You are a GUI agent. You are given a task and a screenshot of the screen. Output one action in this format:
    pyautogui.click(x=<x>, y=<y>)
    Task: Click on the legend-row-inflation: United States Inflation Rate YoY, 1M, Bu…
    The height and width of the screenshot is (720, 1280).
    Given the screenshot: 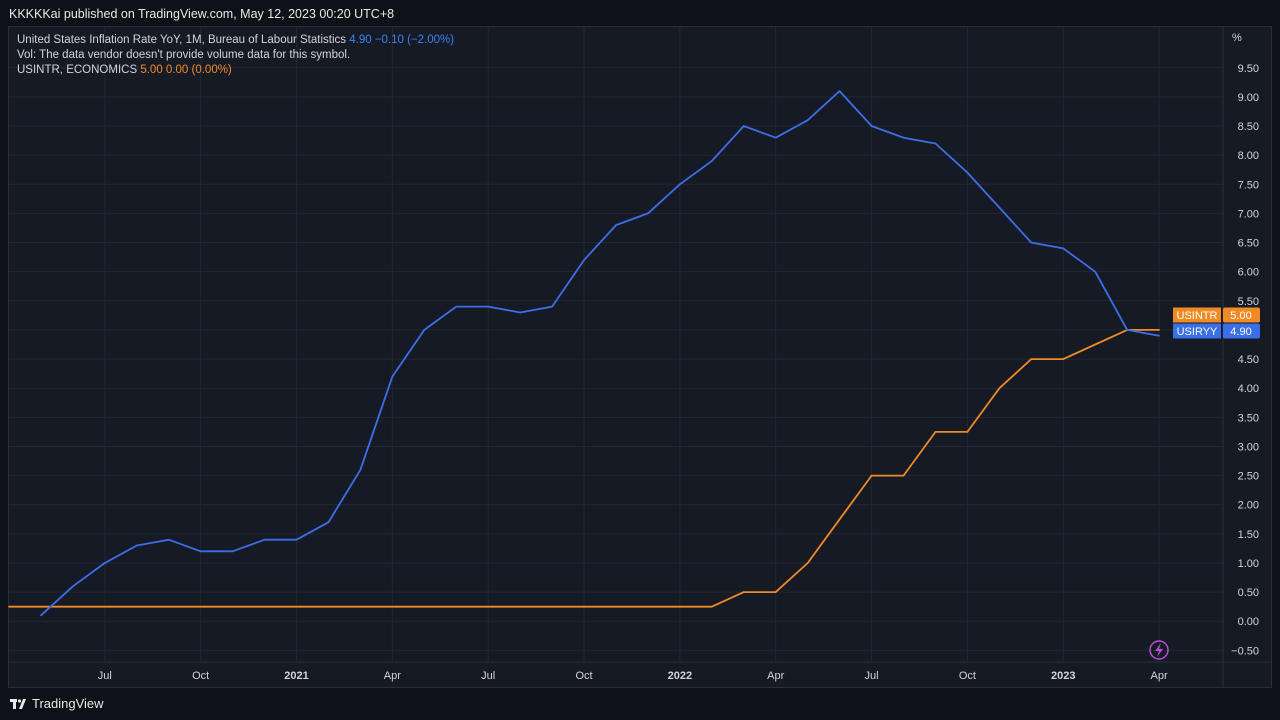 What is the action you would take?
    pyautogui.click(x=235, y=40)
    